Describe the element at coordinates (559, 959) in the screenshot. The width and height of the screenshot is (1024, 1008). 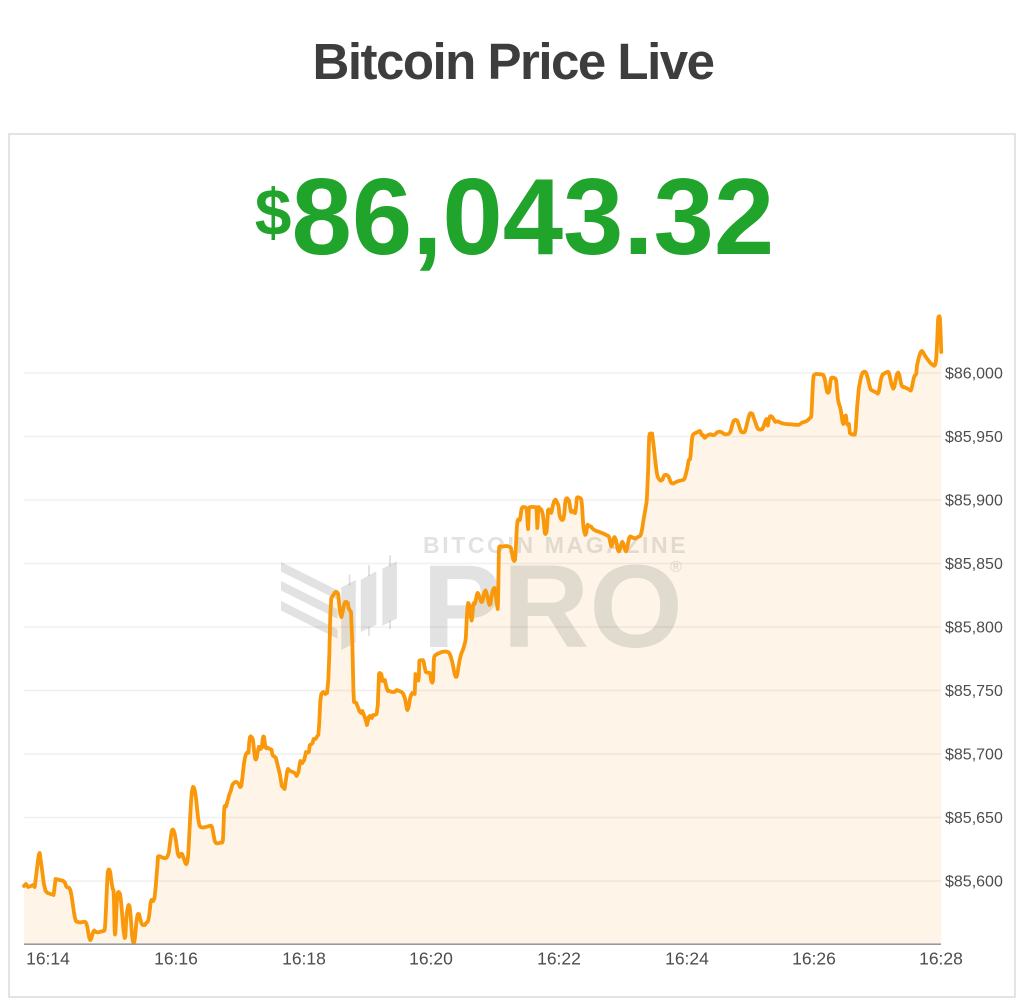
I see `svg-text: 16:22` at that location.